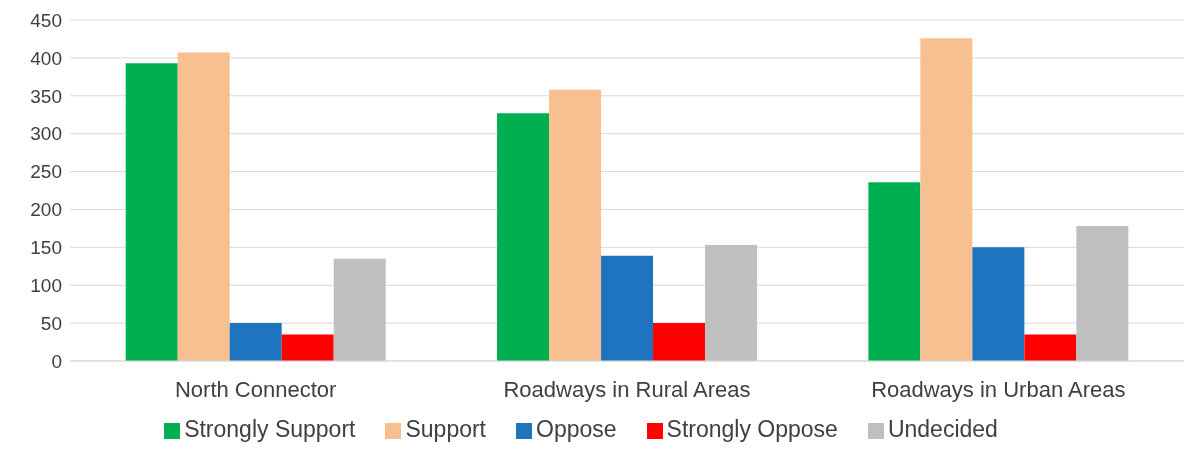 The width and height of the screenshot is (1202, 452). What do you see at coordinates (51, 323) in the screenshot?
I see `y-tick-label: 50` at bounding box center [51, 323].